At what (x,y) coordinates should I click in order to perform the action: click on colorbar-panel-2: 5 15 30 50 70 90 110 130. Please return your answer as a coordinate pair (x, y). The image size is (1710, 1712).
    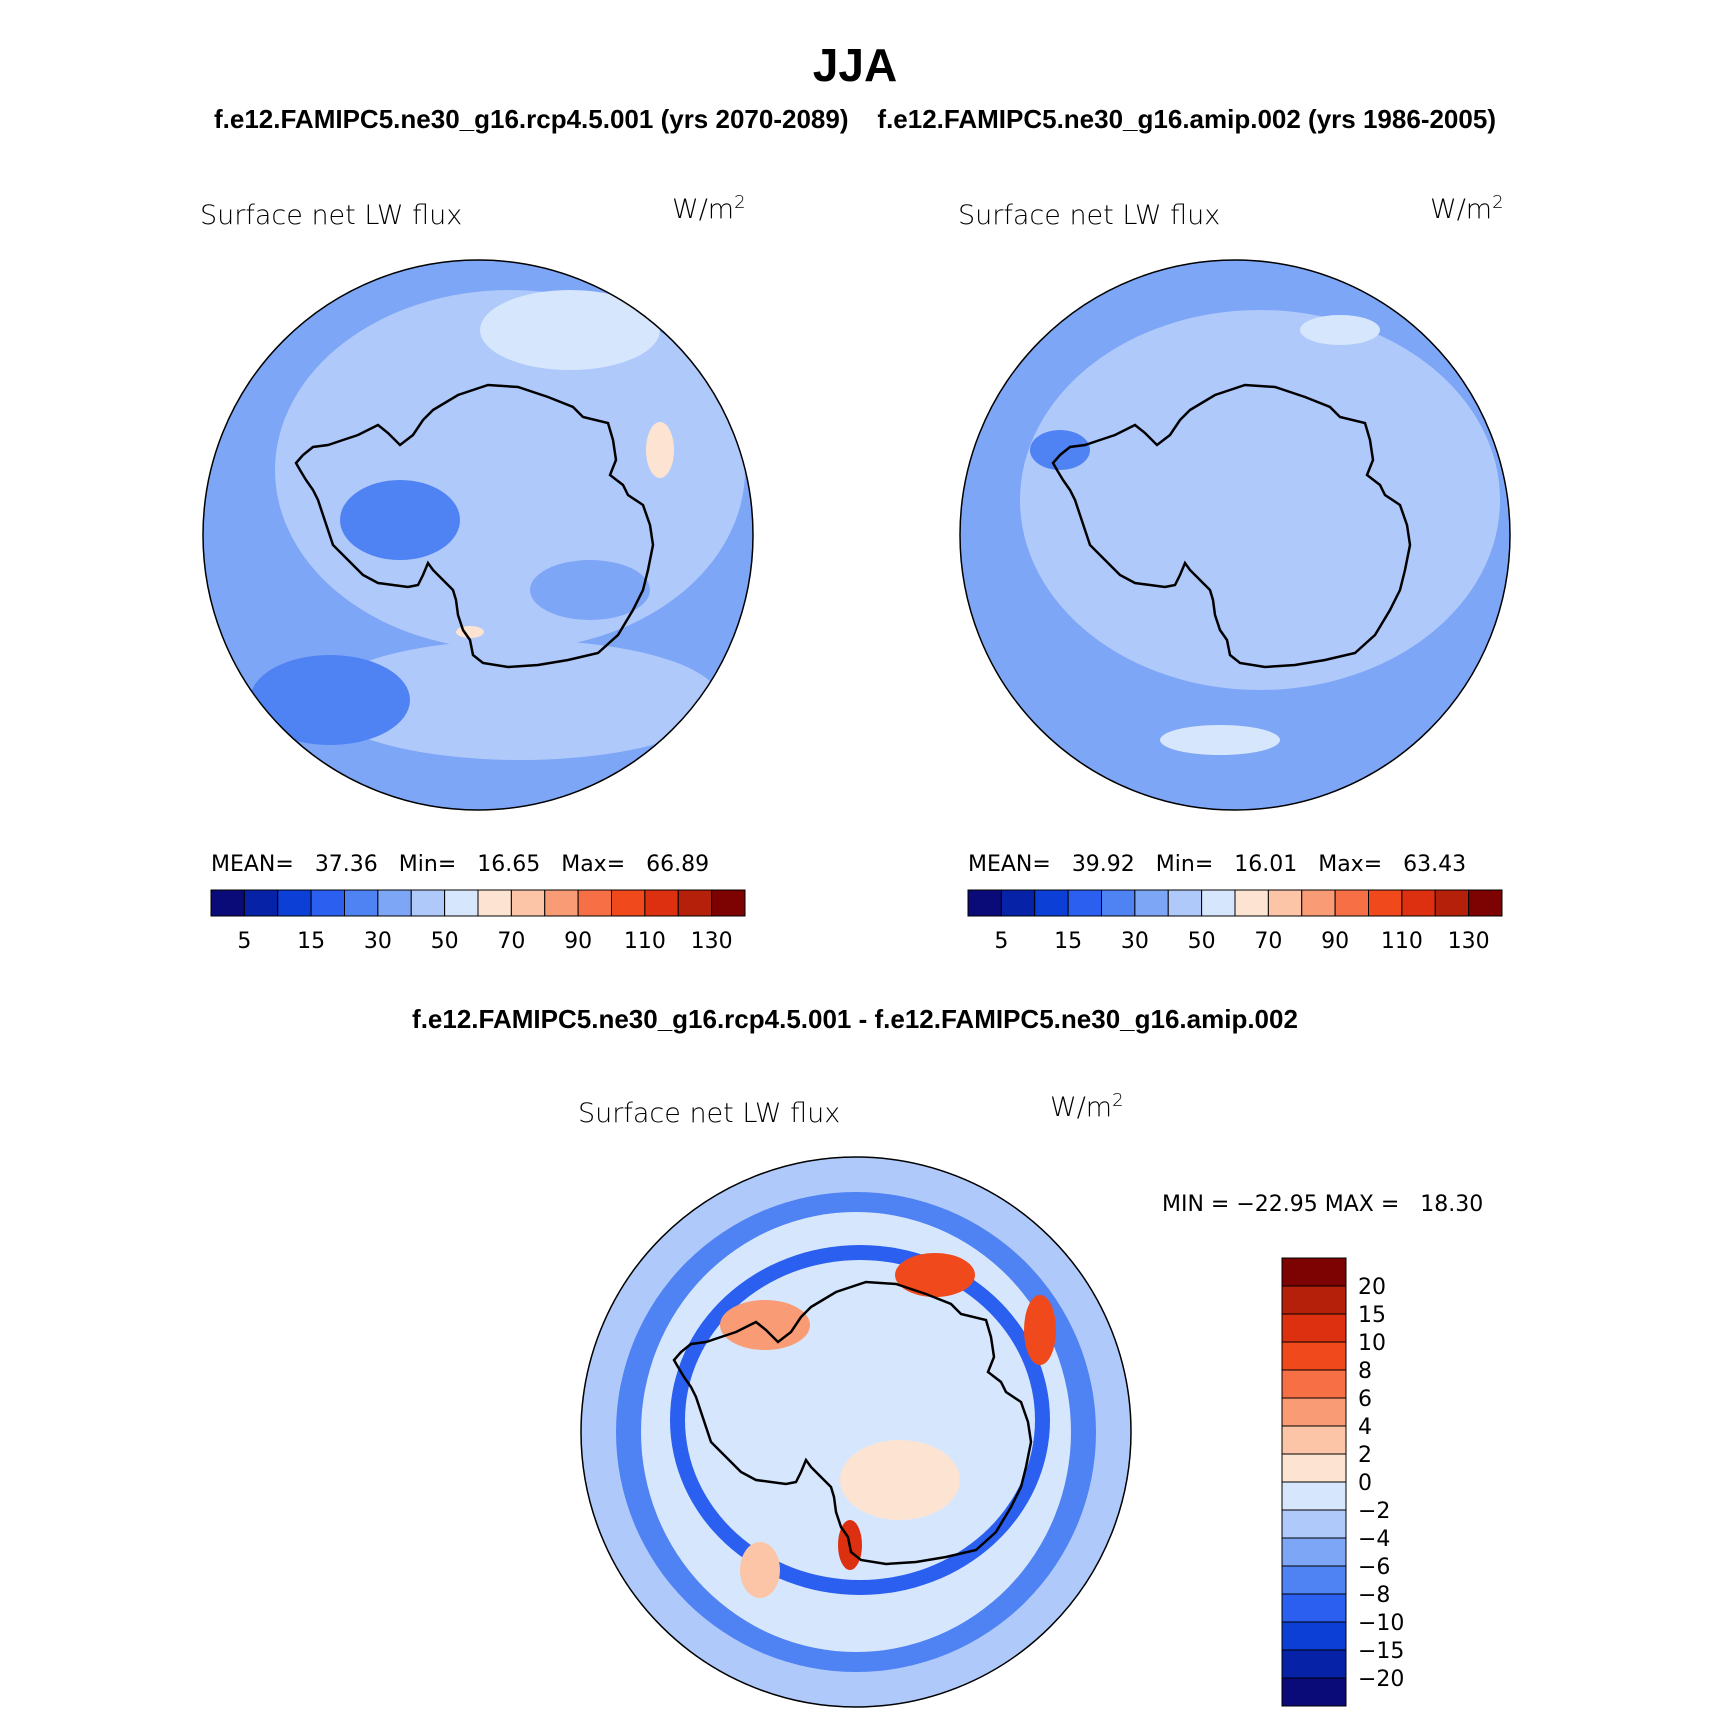
    Looking at the image, I should click on (1235, 921).